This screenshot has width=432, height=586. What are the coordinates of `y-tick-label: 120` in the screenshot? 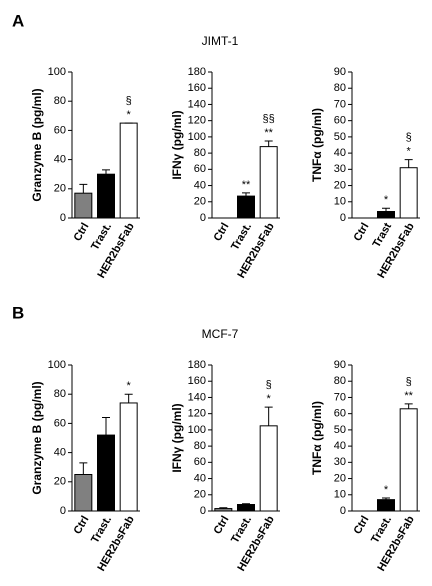 It's located at (197, 121).